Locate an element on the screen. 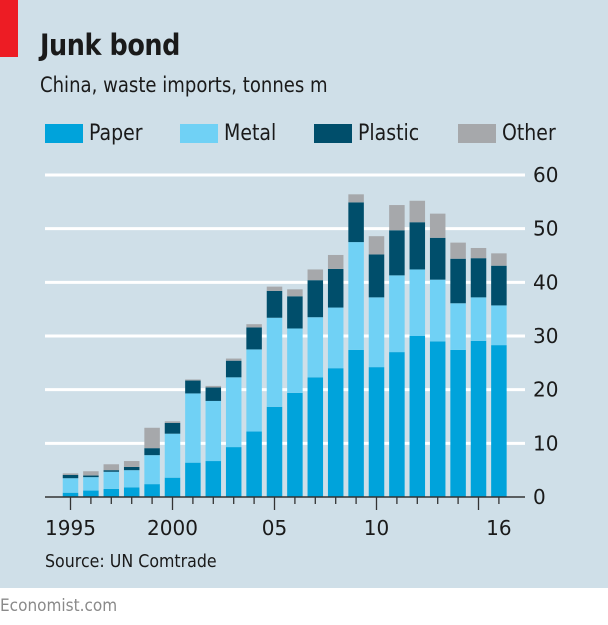  bar-metal-2014 is located at coordinates (458, 326).